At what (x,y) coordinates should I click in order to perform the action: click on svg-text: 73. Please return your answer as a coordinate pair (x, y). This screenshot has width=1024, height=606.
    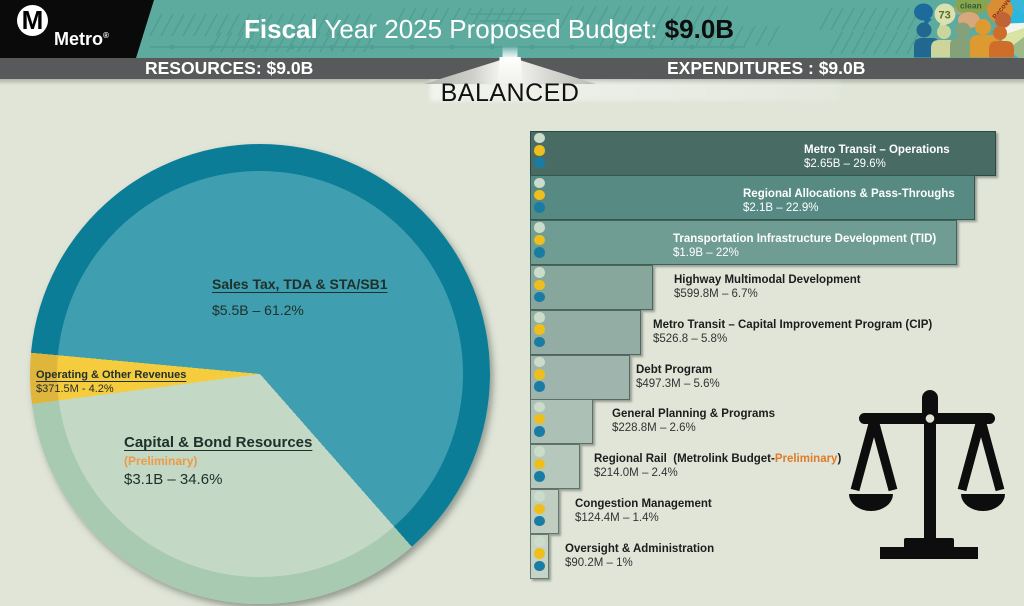
    Looking at the image, I should click on (945, 16).